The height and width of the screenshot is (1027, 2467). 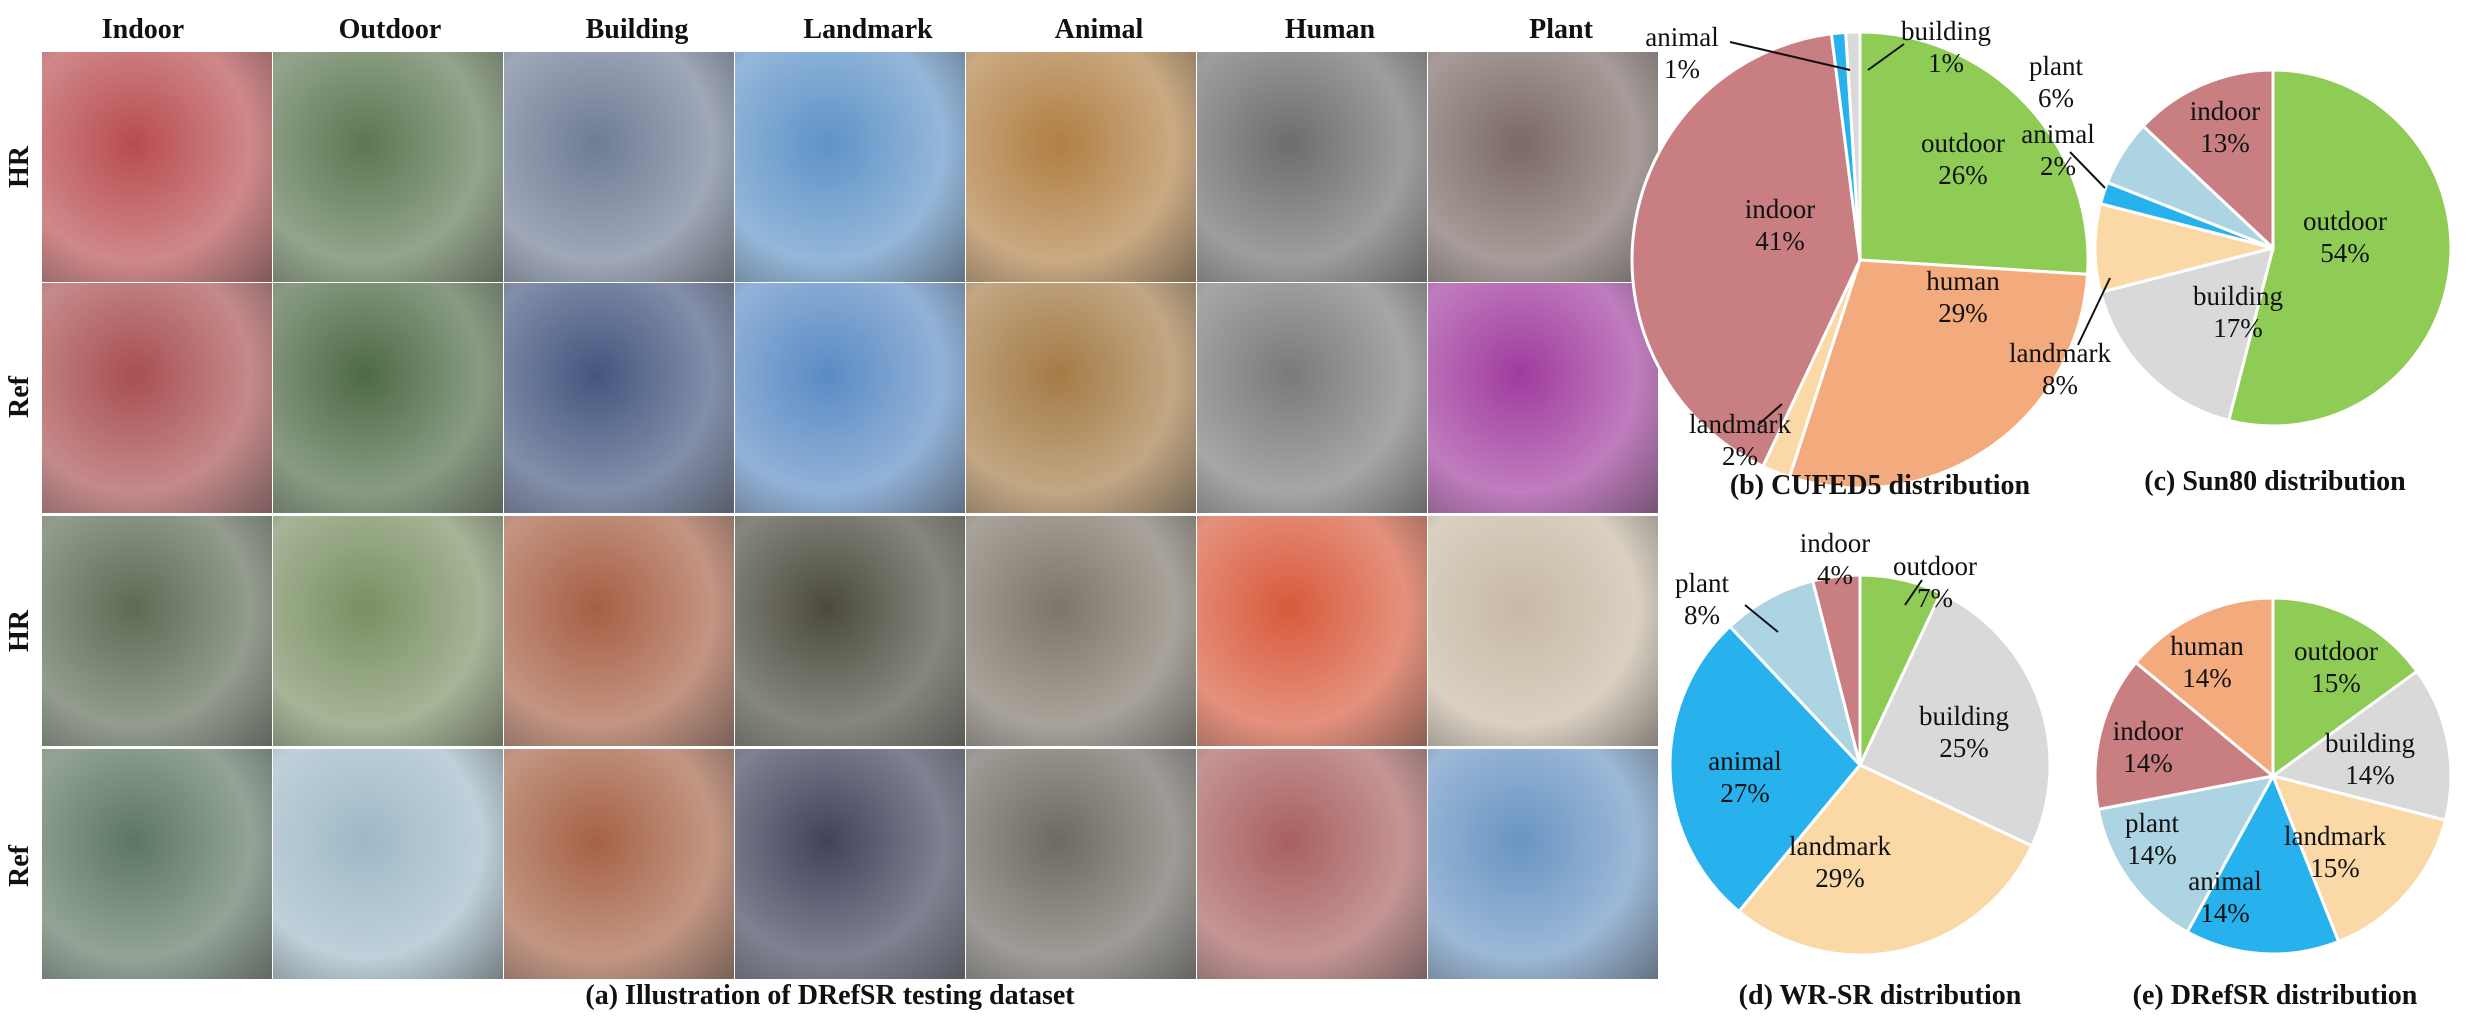 What do you see at coordinates (2275, 995) in the screenshot?
I see `caption-e: (e) DRefSR distribution` at bounding box center [2275, 995].